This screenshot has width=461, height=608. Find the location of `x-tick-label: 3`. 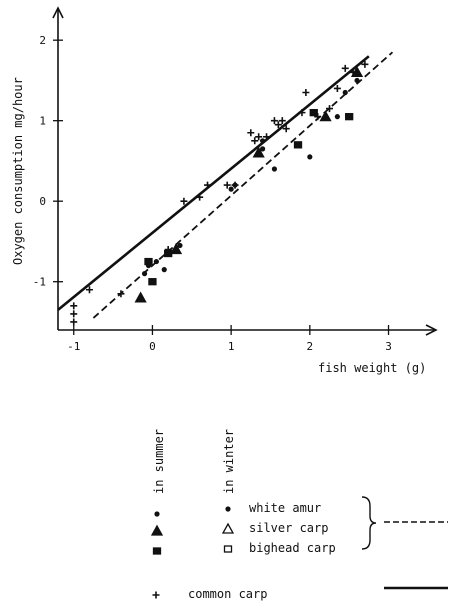

x-tick-label: 3 is located at coordinates (388, 346).